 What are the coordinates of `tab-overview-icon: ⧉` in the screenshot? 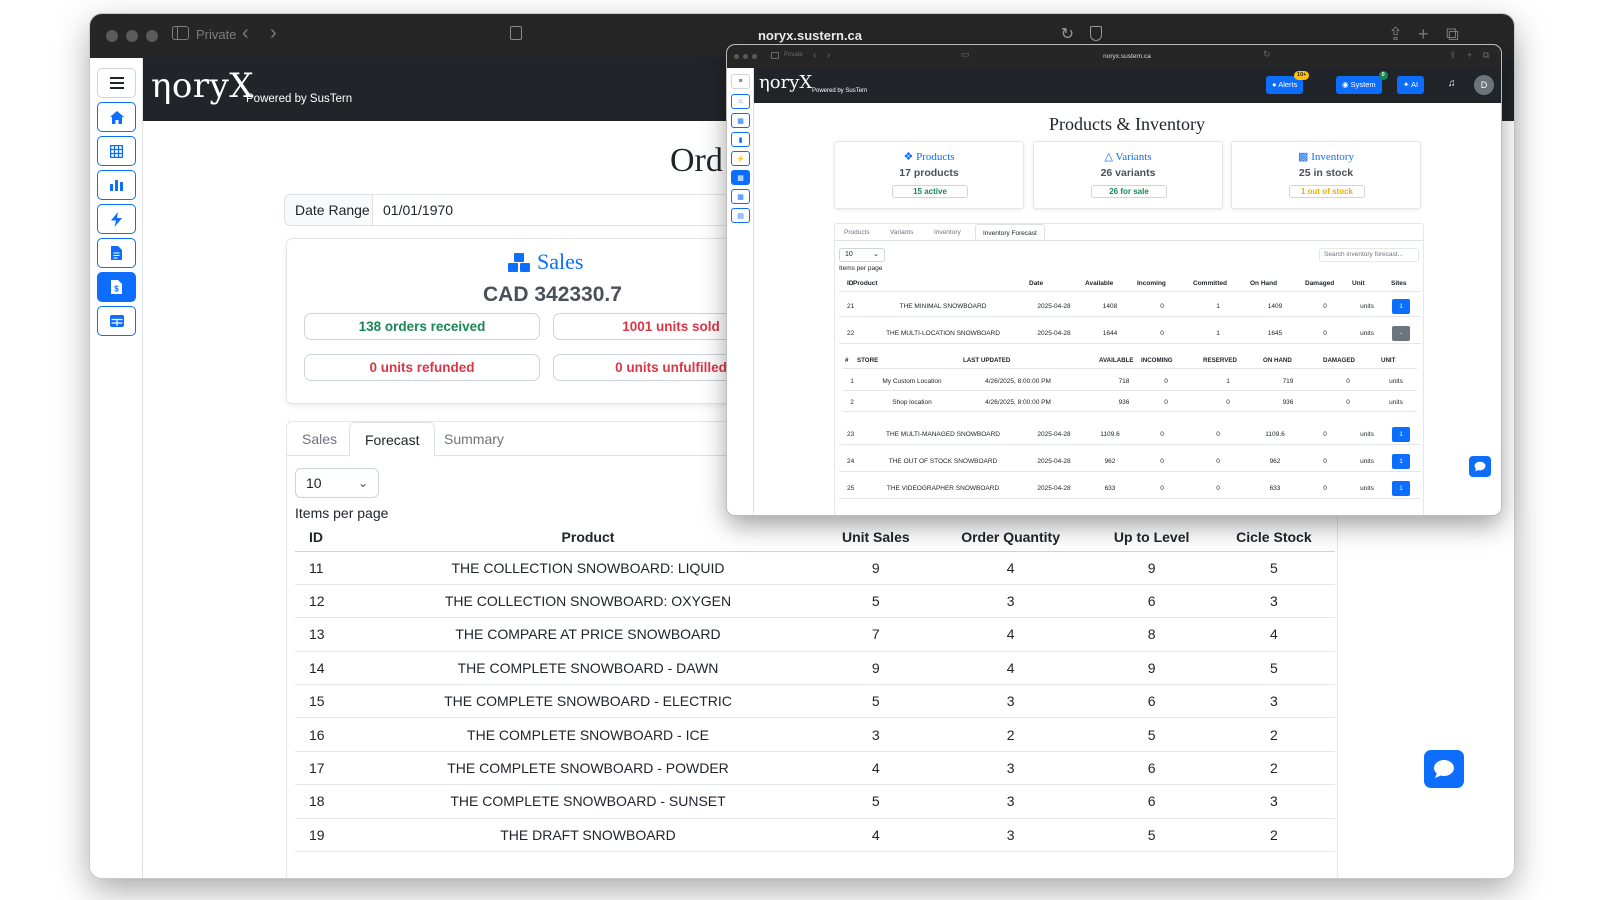 It's located at (1452, 34).